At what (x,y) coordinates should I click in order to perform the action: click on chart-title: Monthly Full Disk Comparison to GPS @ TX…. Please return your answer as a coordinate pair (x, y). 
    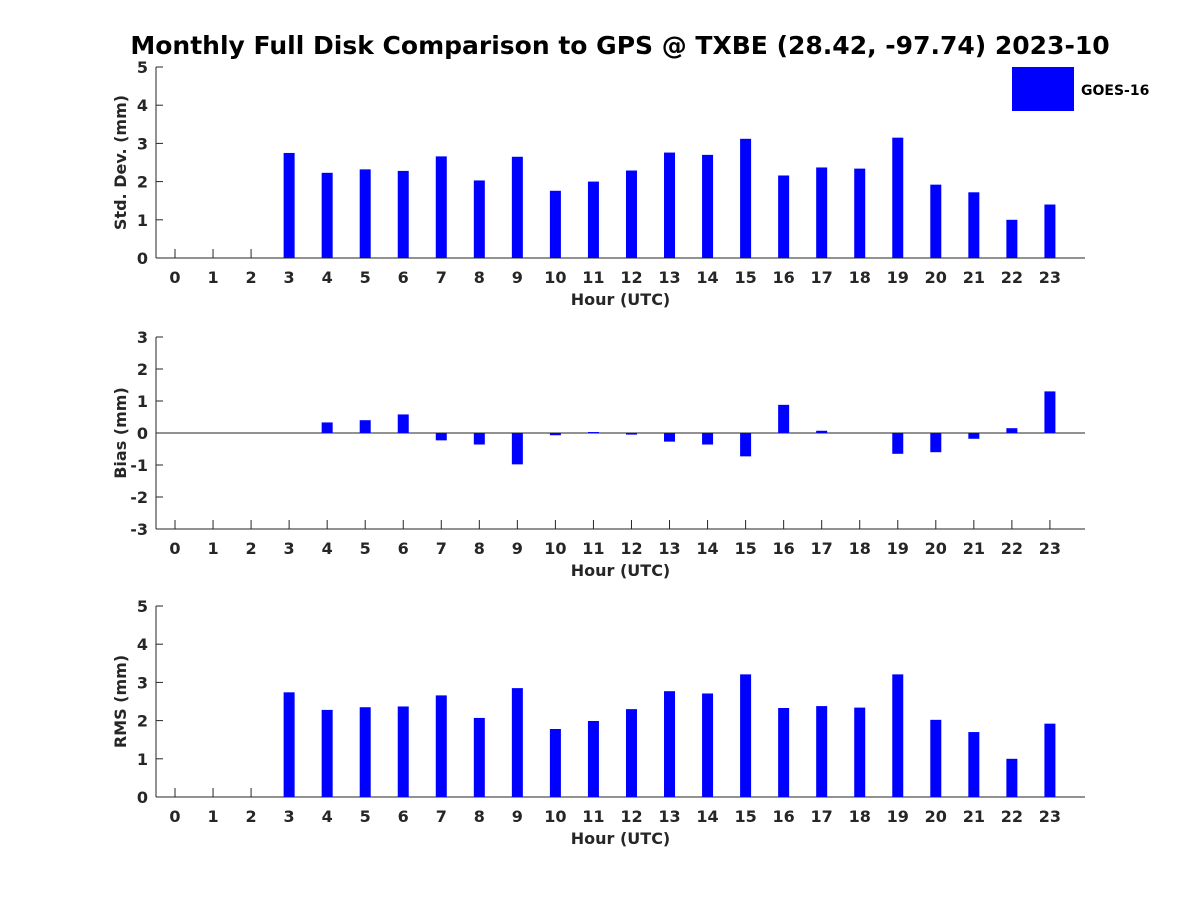
    Looking at the image, I should click on (619, 45).